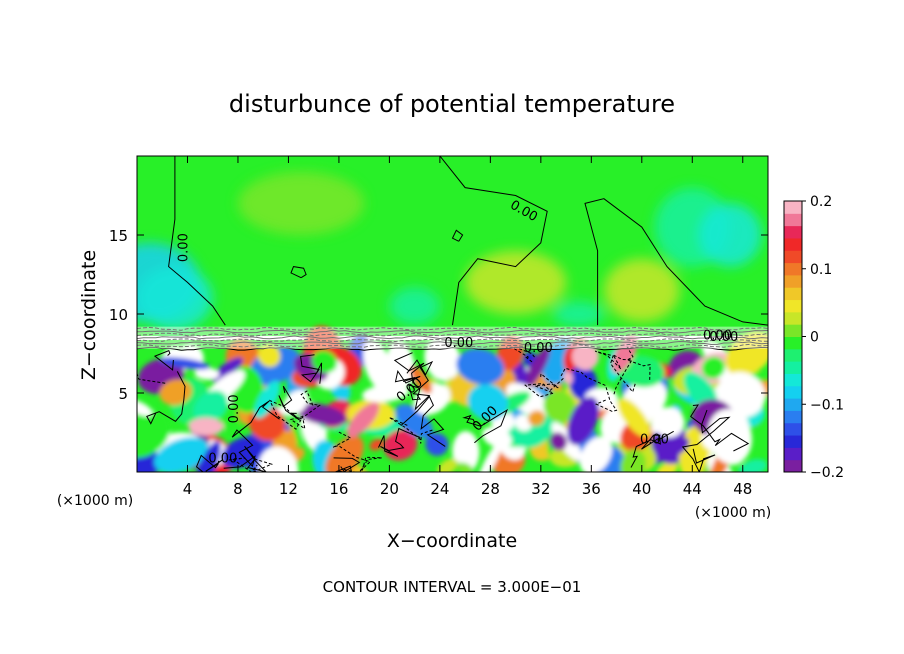 The image size is (904, 654). What do you see at coordinates (742, 489) in the screenshot?
I see `x-tick-label: 48` at bounding box center [742, 489].